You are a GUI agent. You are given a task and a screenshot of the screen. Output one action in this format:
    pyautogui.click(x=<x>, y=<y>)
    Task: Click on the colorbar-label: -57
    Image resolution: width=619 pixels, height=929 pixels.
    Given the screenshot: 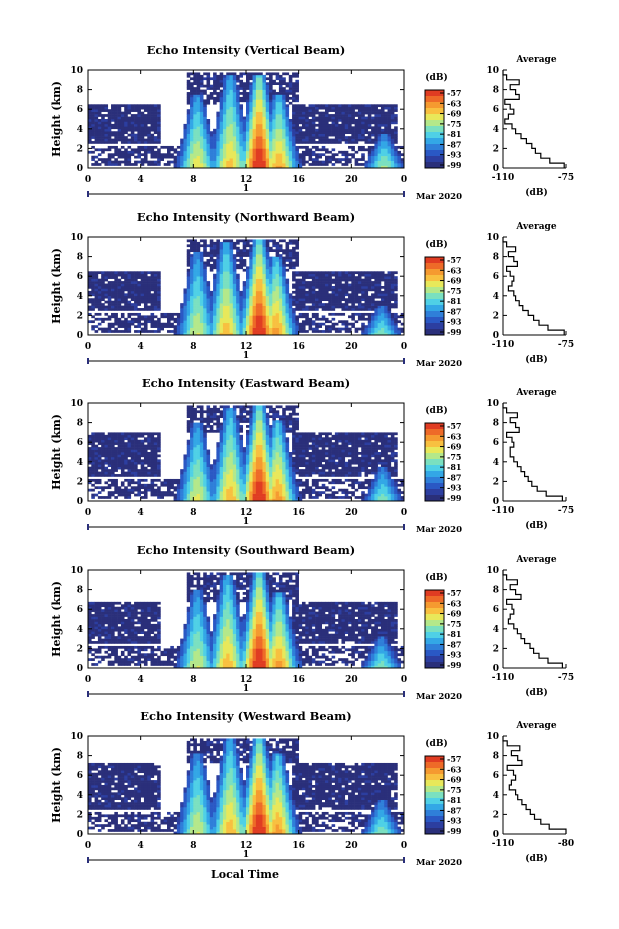 What is the action you would take?
    pyautogui.click(x=454, y=260)
    